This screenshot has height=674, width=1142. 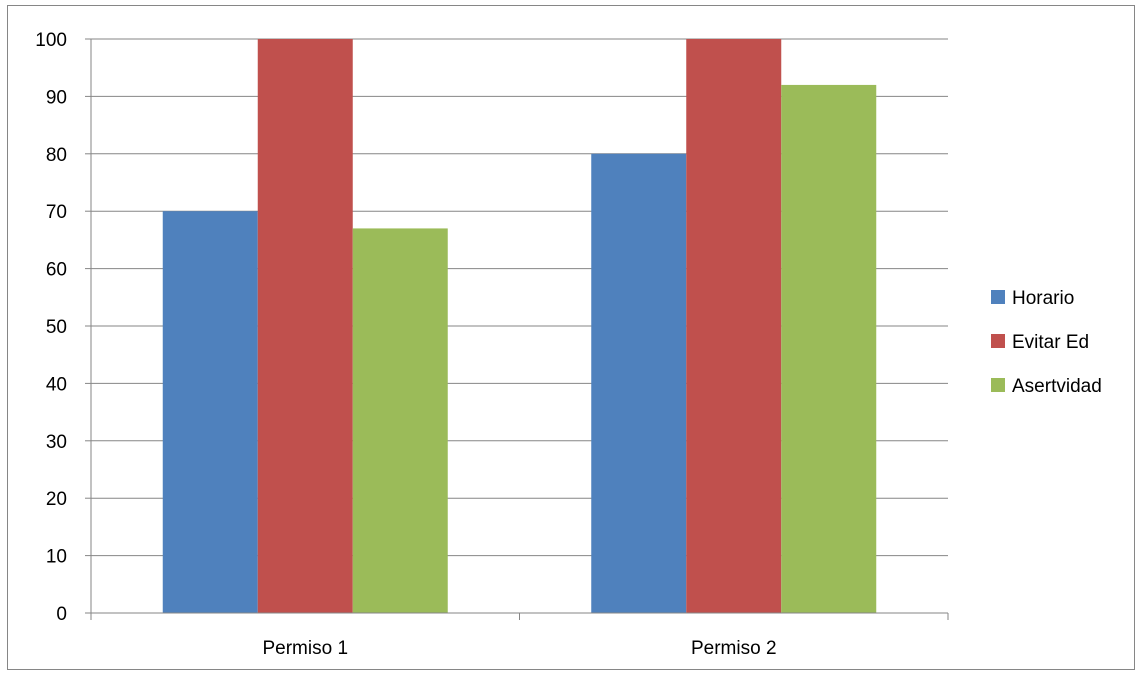 What do you see at coordinates (305, 648) in the screenshot?
I see `x-tick-label: Permiso 1` at bounding box center [305, 648].